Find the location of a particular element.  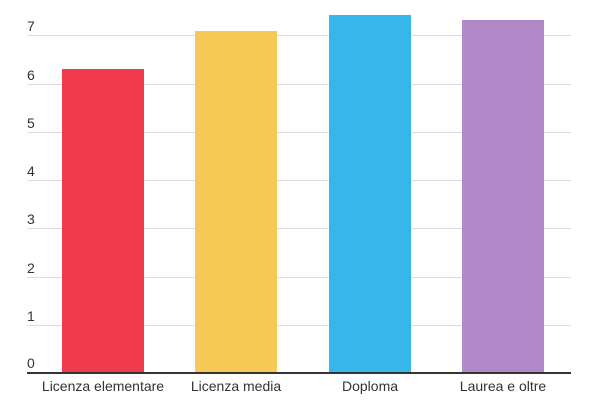

y-tick-6: 6 is located at coordinates (31, 75).